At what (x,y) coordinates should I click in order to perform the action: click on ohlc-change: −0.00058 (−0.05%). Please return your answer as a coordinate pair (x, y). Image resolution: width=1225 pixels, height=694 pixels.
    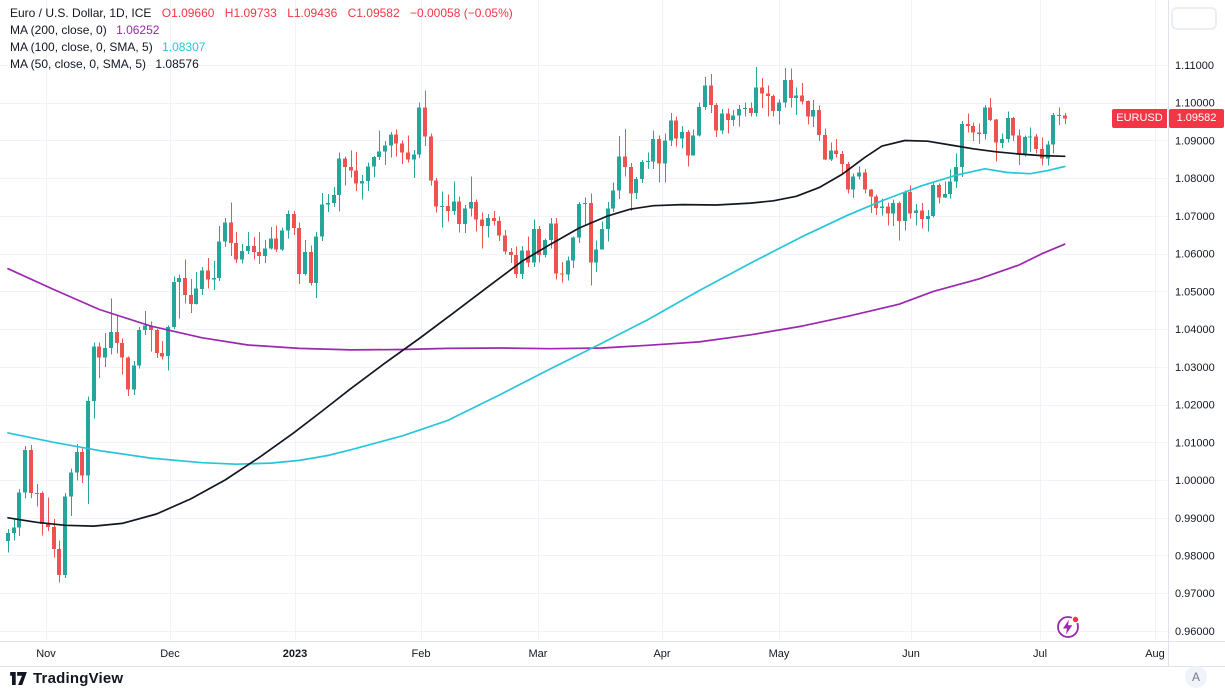
    Looking at the image, I should click on (461, 13).